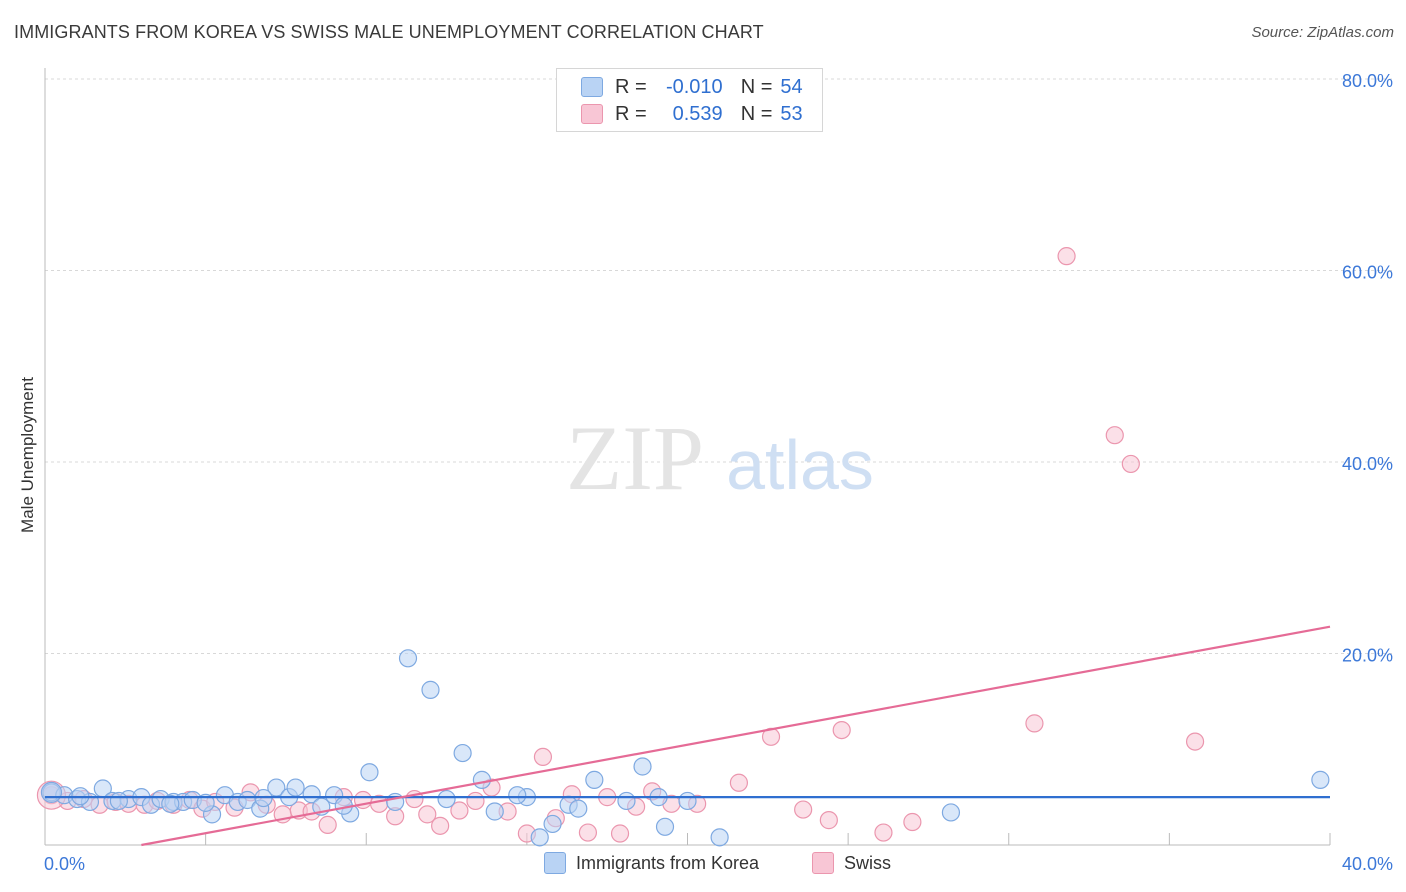  What do you see at coordinates (1367, 656) in the screenshot?
I see `y-tick-label: 20.0%` at bounding box center [1367, 656].